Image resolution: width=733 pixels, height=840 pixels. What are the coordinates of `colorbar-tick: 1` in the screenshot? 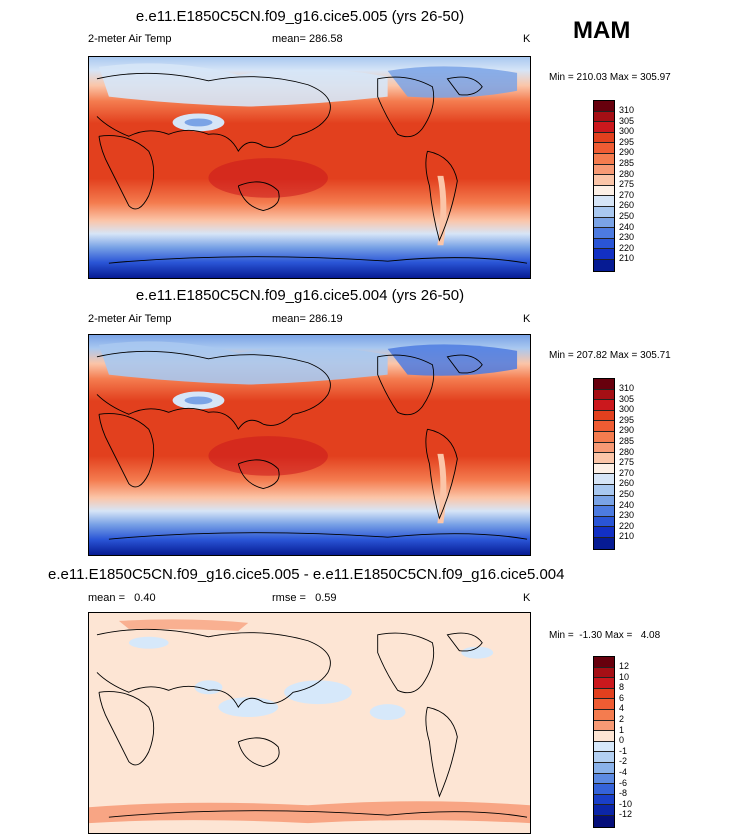 It's located at (622, 730).